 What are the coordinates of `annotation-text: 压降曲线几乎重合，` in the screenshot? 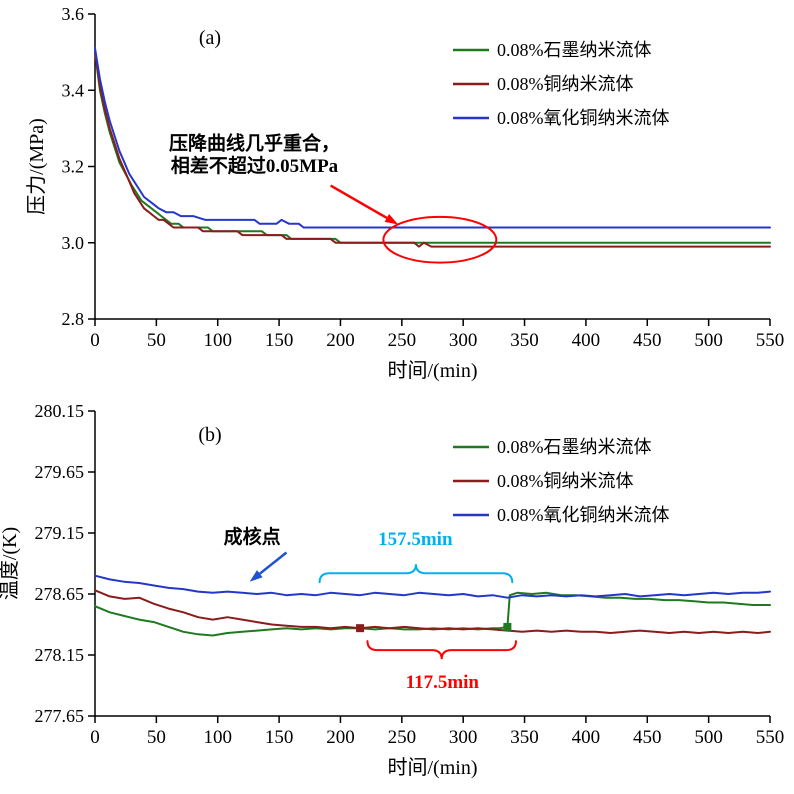 It's located at (254, 142).